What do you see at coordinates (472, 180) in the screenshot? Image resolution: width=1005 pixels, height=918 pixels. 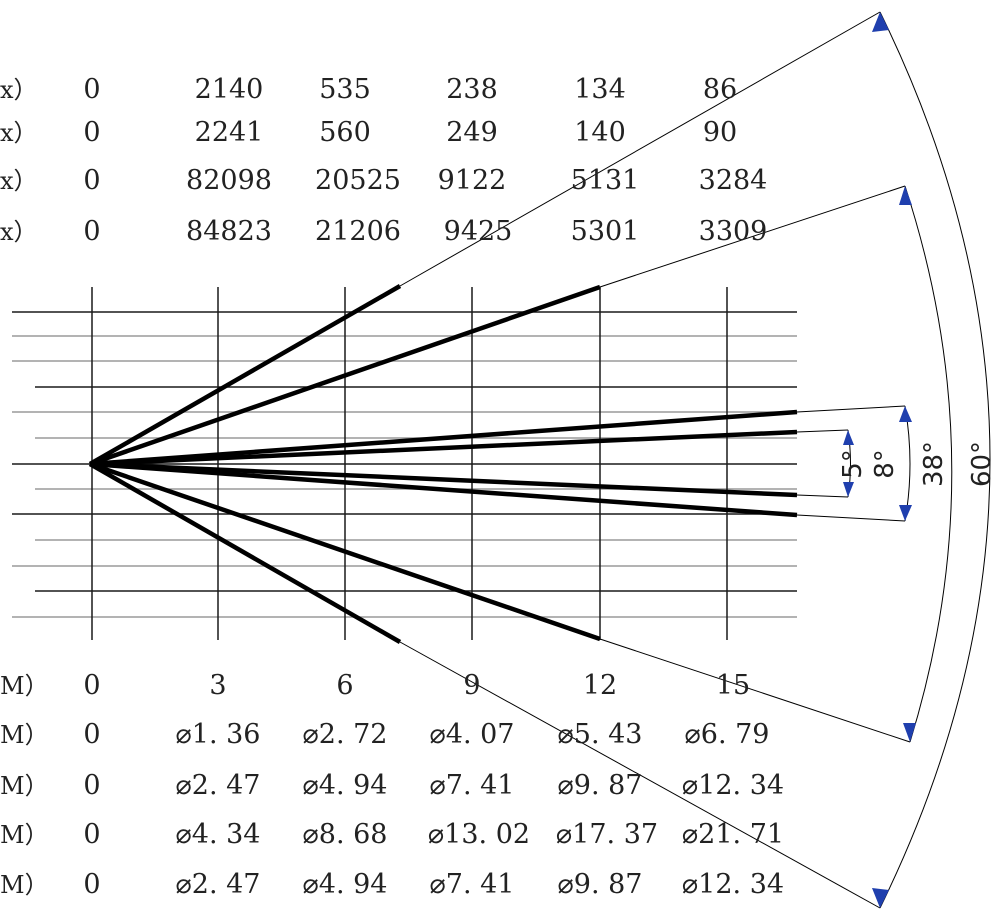 I see `table-cell: 9122` at bounding box center [472, 180].